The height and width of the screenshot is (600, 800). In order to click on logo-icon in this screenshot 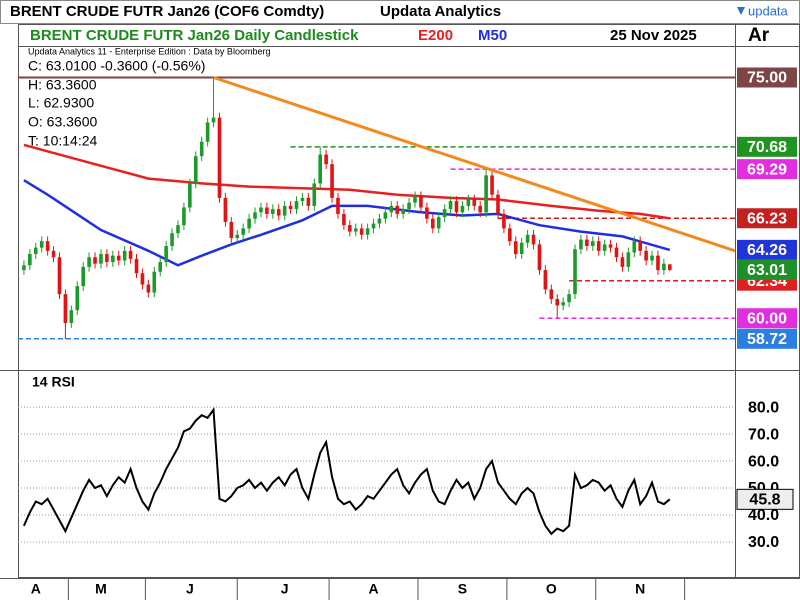, I will do `click(741, 11)`.